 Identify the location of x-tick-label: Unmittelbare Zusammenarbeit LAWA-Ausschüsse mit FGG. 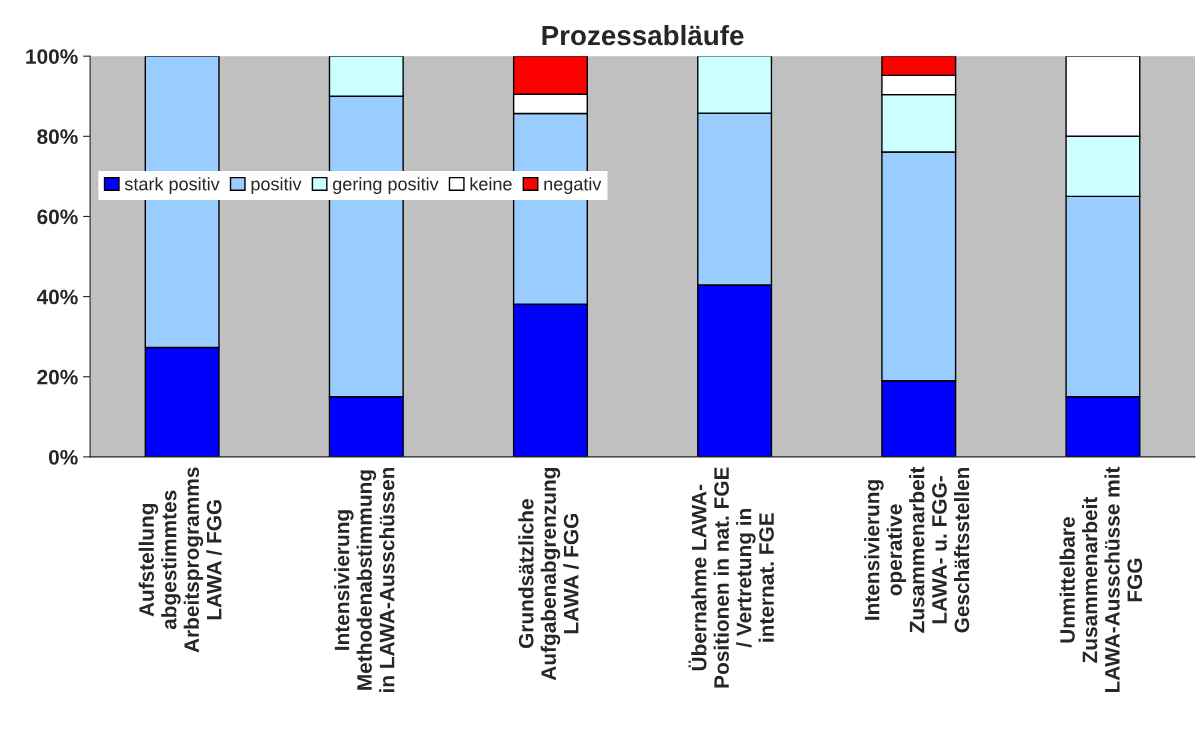
(1101, 579).